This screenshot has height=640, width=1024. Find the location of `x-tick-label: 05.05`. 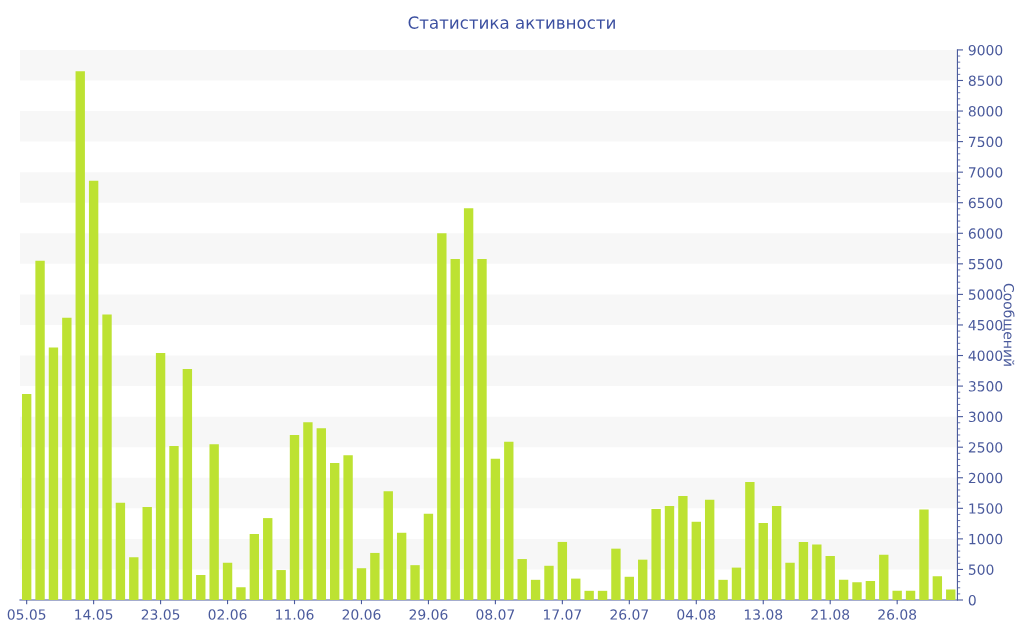

x-tick-label: 05.05 is located at coordinates (26, 614).